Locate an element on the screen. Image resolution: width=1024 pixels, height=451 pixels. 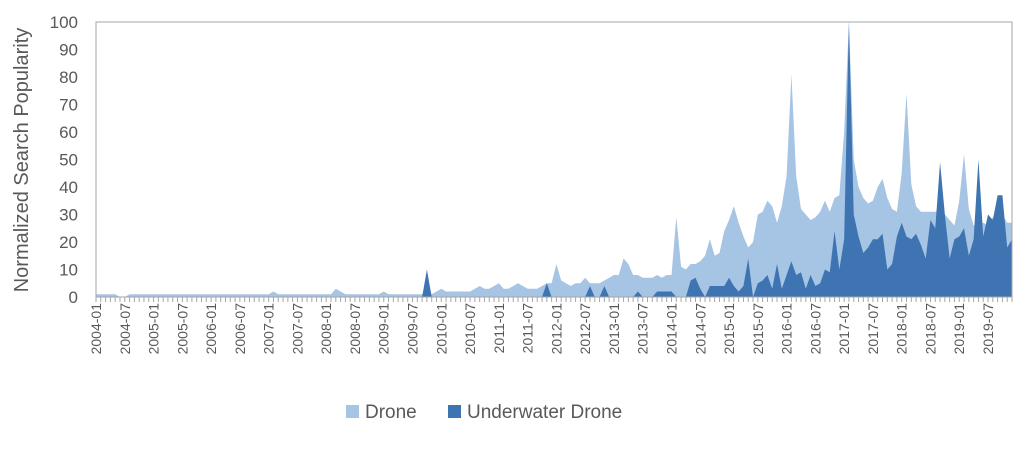
x-tick-label: 2013-07 is located at coordinates (643, 329).